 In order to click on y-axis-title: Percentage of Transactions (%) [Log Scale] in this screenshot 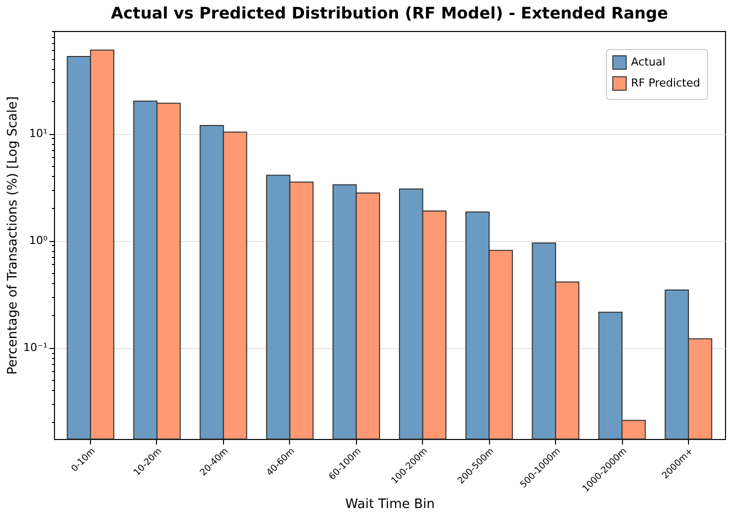, I will do `click(12, 235)`.